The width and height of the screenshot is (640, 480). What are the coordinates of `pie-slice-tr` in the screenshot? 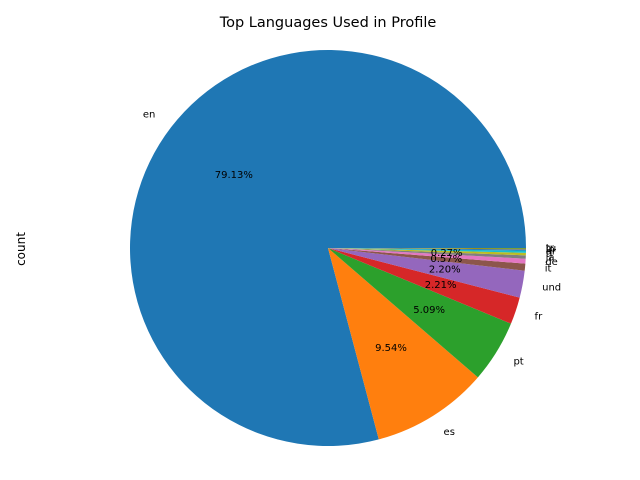 It's located at (427, 248).